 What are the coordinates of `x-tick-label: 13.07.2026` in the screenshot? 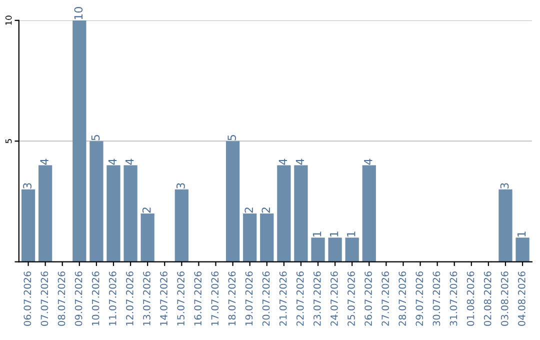 It's located at (146, 298).